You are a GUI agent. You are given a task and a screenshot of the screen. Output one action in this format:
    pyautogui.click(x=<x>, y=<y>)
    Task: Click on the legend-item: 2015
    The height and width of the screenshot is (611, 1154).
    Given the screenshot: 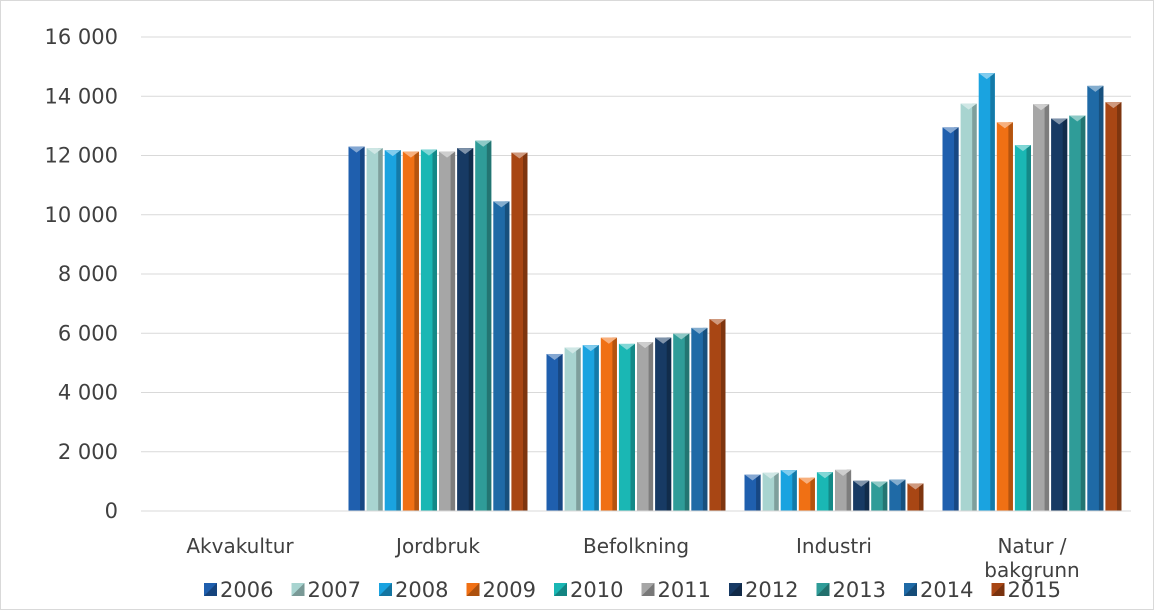 What is the action you would take?
    pyautogui.click(x=1026, y=590)
    